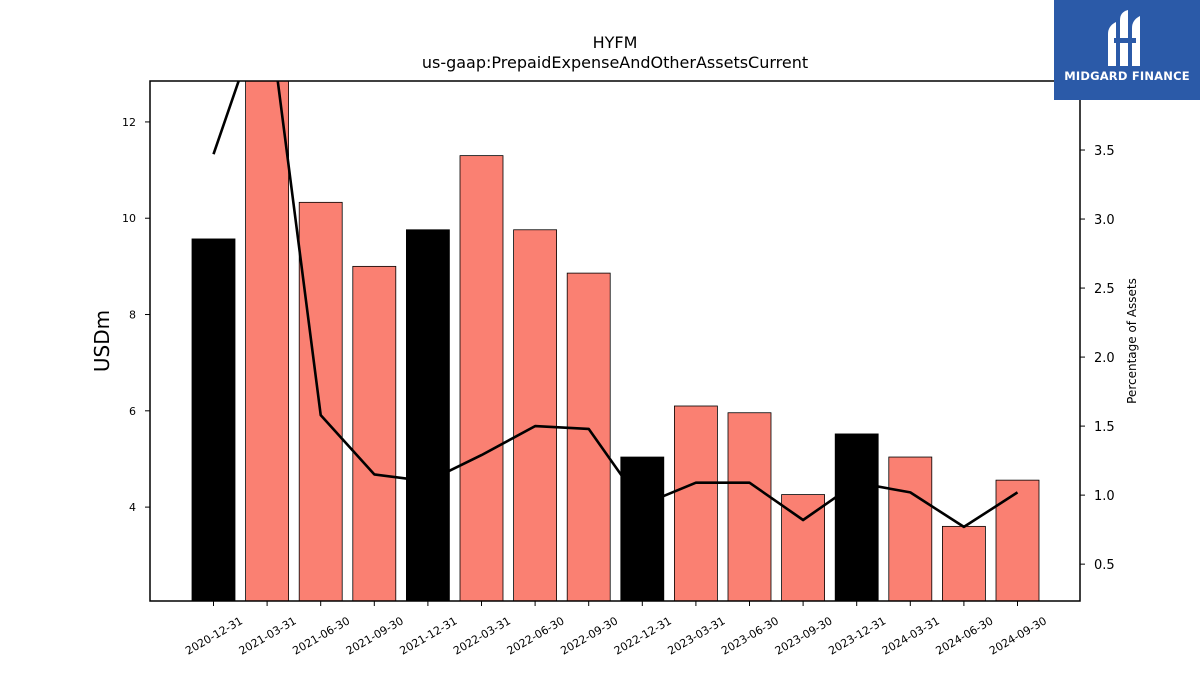  I want to click on x-tick-label: 2021-06-30, so click(321, 635).